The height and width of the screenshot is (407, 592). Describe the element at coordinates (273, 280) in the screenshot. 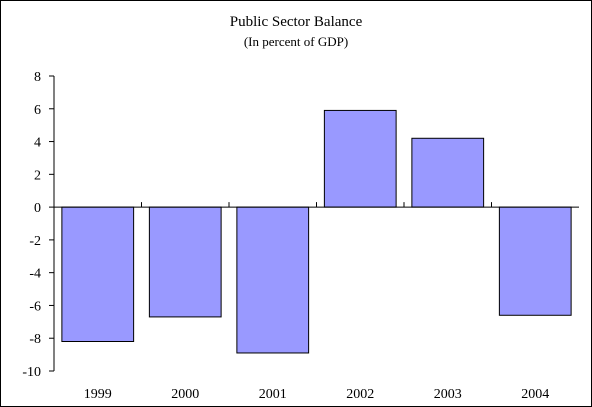

I see `bar-2001` at that location.